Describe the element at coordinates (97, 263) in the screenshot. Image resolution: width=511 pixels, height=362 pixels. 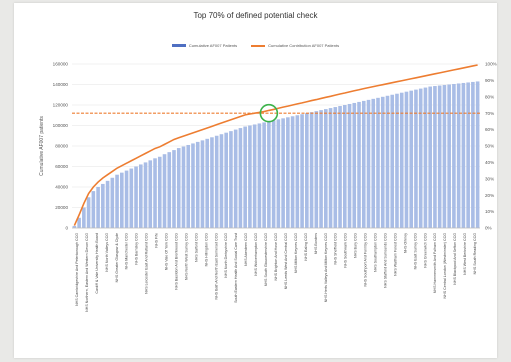
I see `x-tick-label: Cardiff & Vale University Health Board` at that location.